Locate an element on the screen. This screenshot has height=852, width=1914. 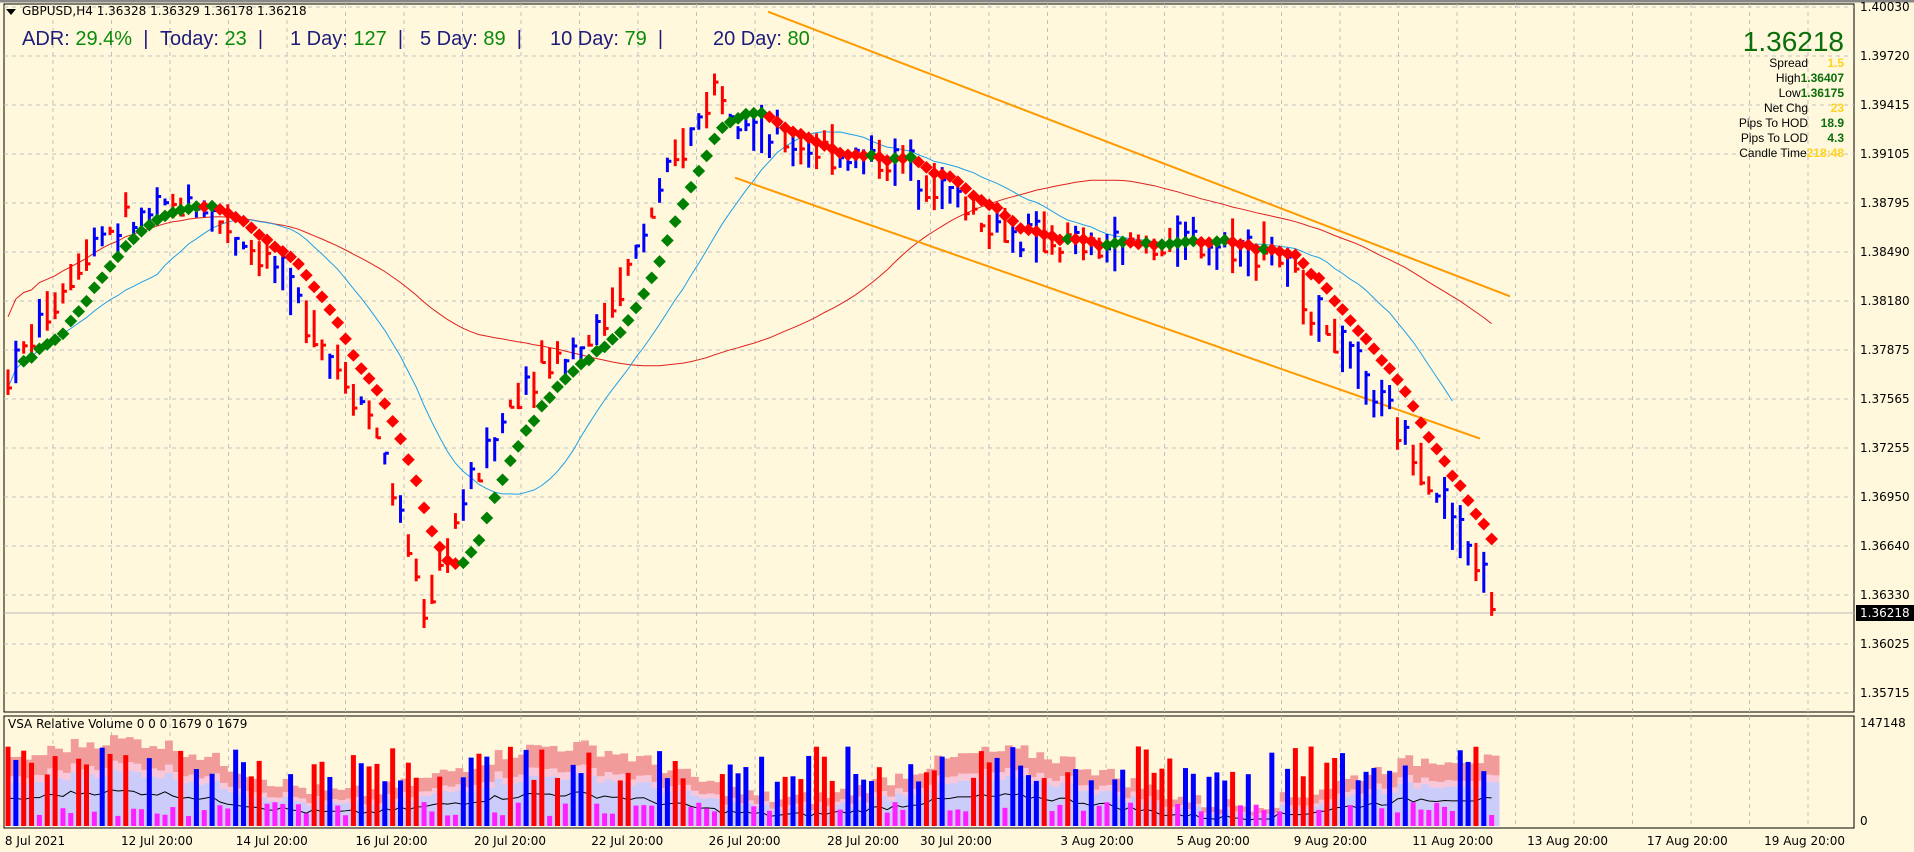
info-row: Spread 1.5 is located at coordinates (1791, 63).